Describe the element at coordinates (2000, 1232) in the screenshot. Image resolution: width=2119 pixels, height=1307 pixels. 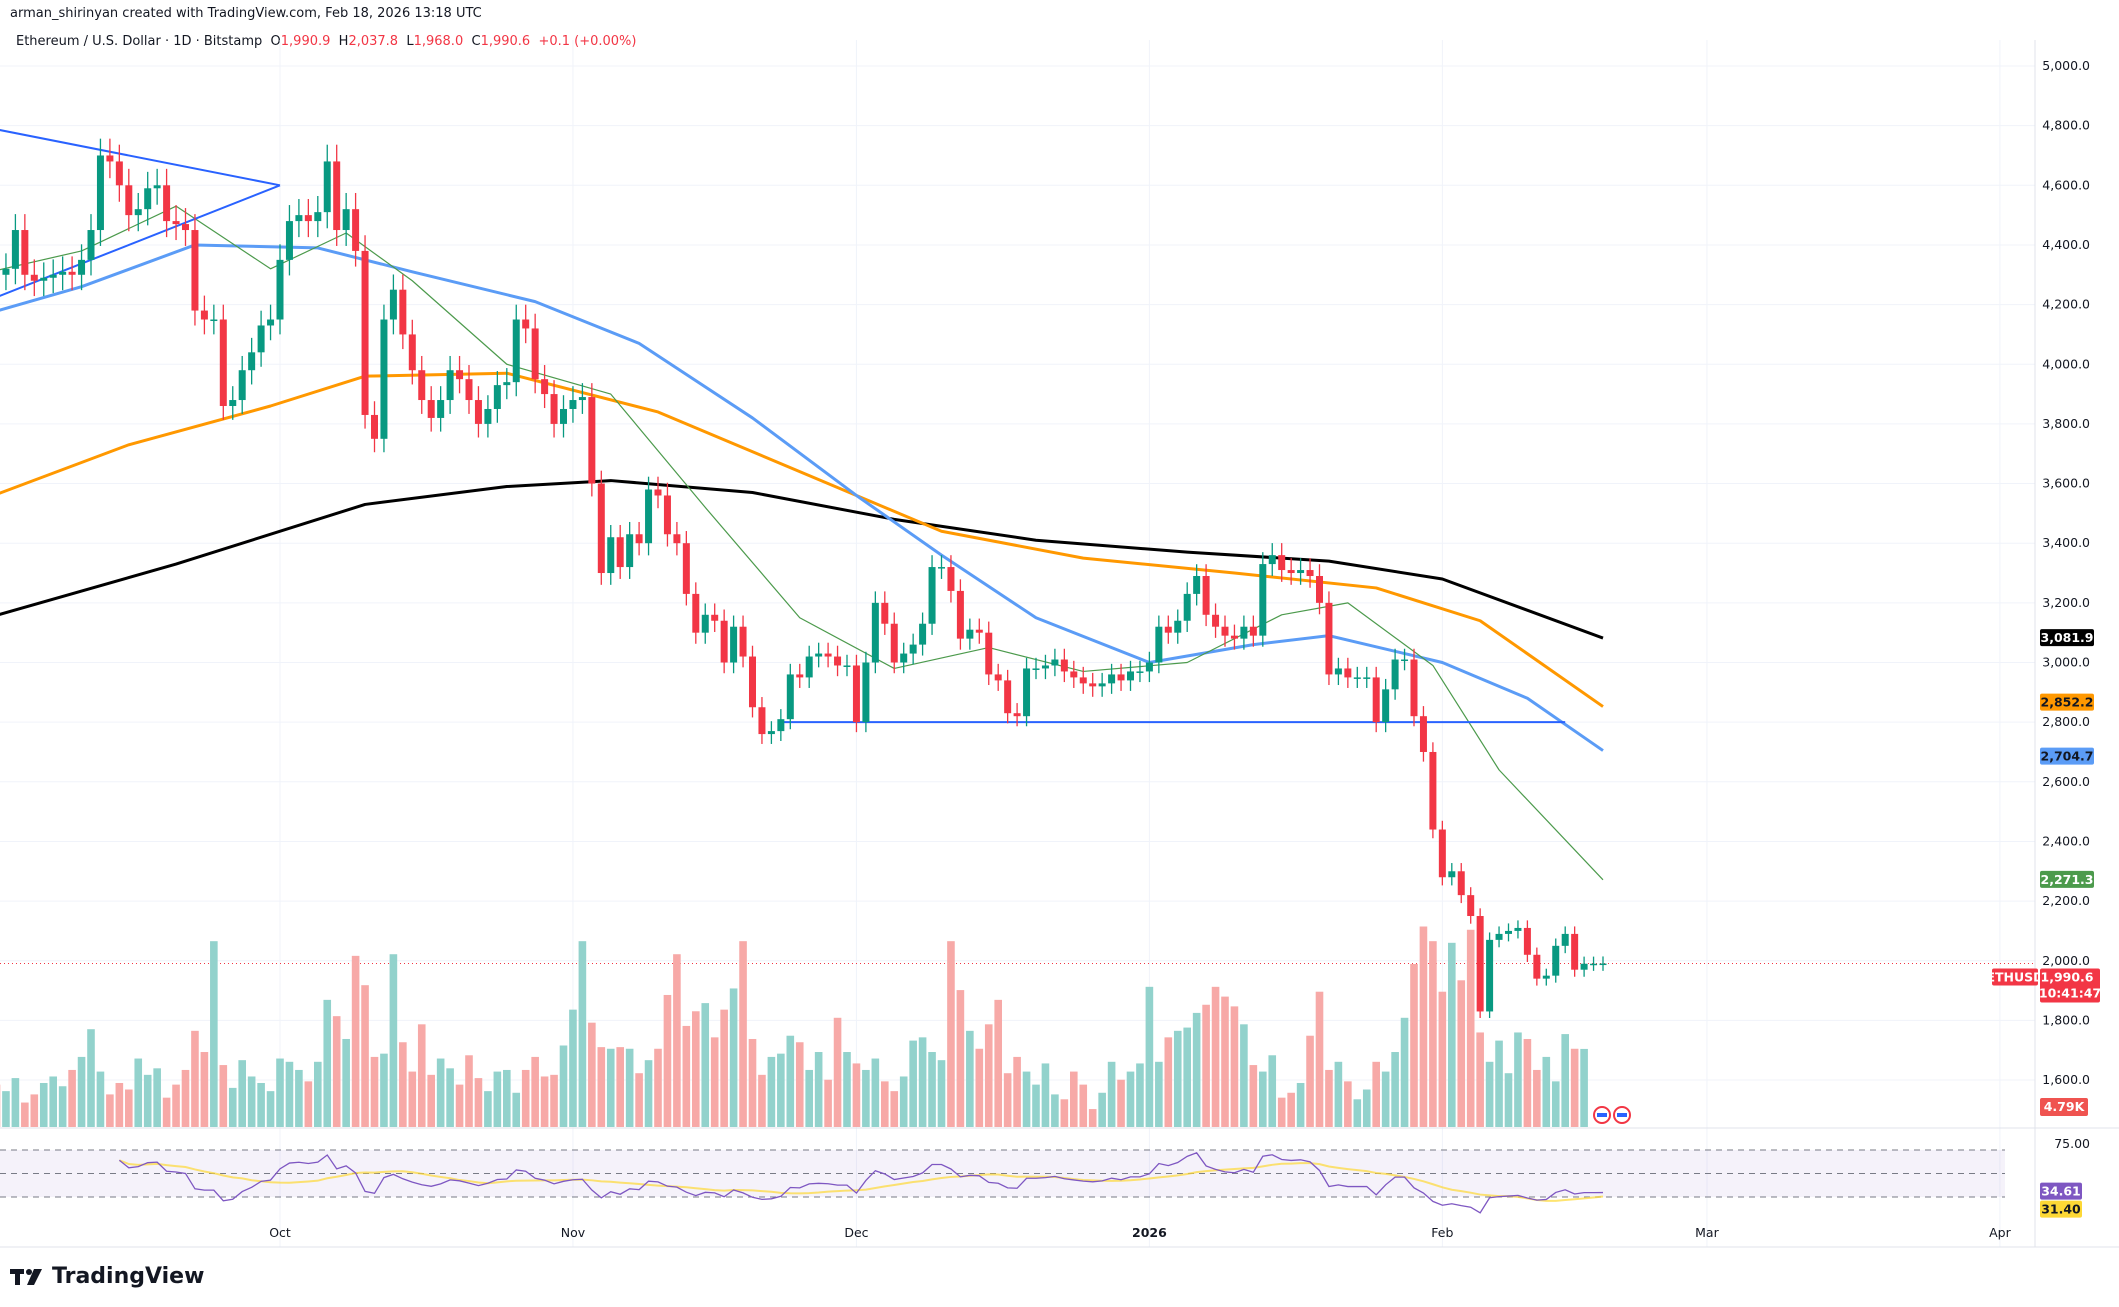
I see `time-tick: Apr` at that location.